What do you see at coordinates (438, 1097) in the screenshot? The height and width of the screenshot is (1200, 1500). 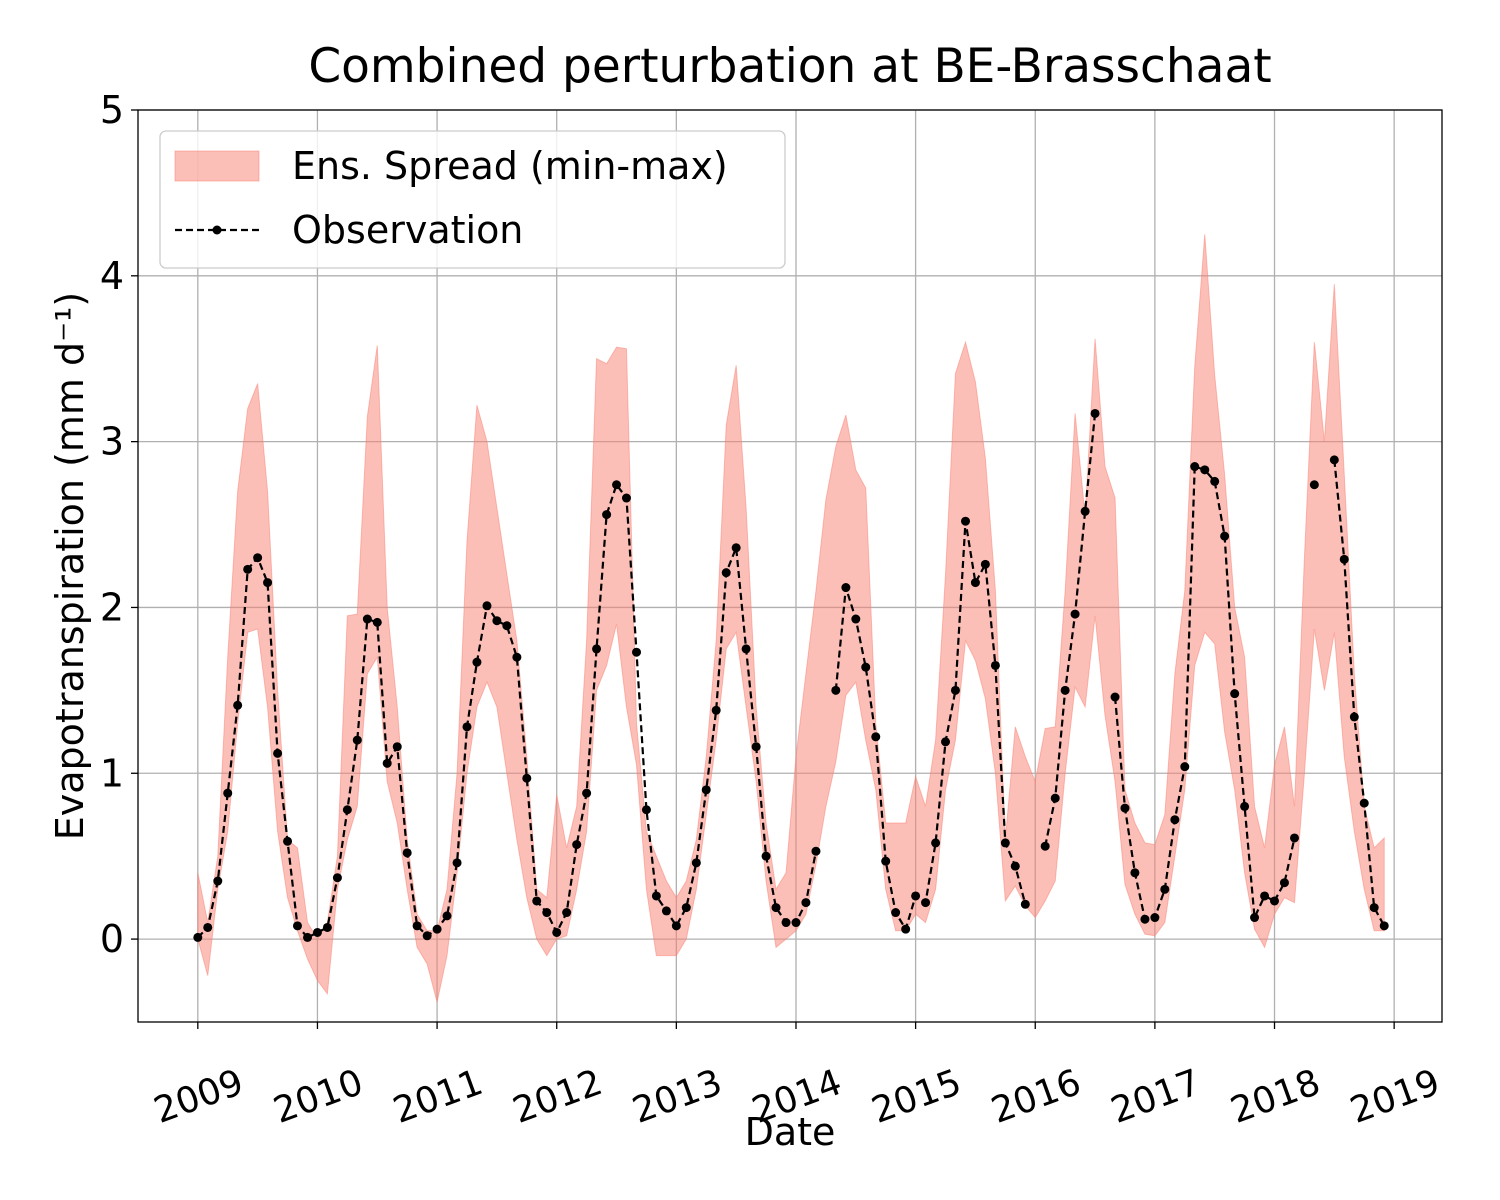 I see `x-tick-label: 2011` at bounding box center [438, 1097].